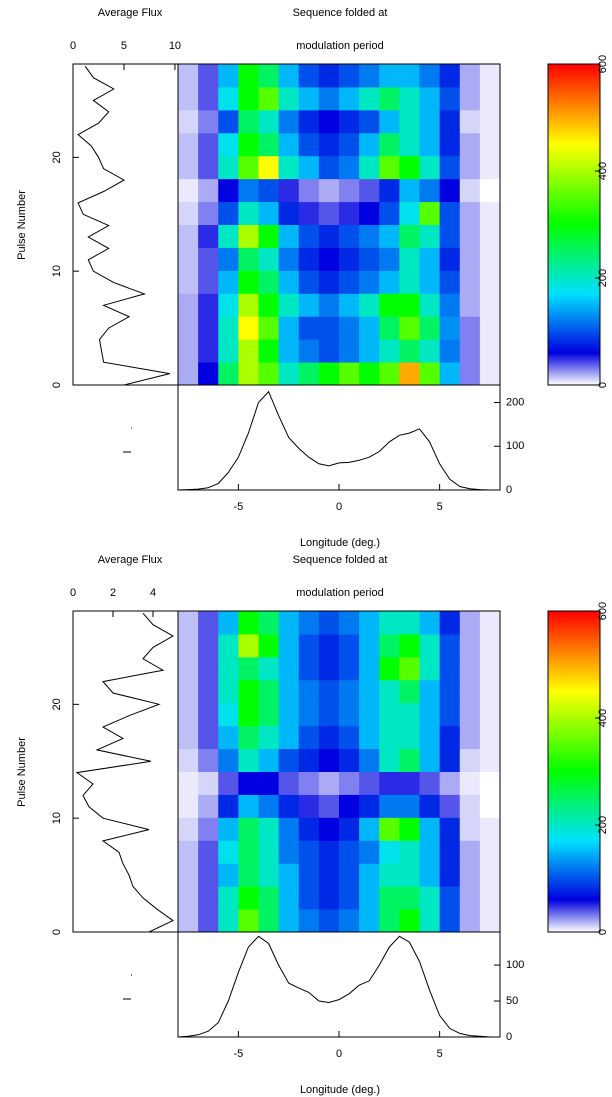 This screenshot has height=1097, width=612. Describe the element at coordinates (509, 1037) in the screenshot. I see `y-tick-label: 0` at that location.